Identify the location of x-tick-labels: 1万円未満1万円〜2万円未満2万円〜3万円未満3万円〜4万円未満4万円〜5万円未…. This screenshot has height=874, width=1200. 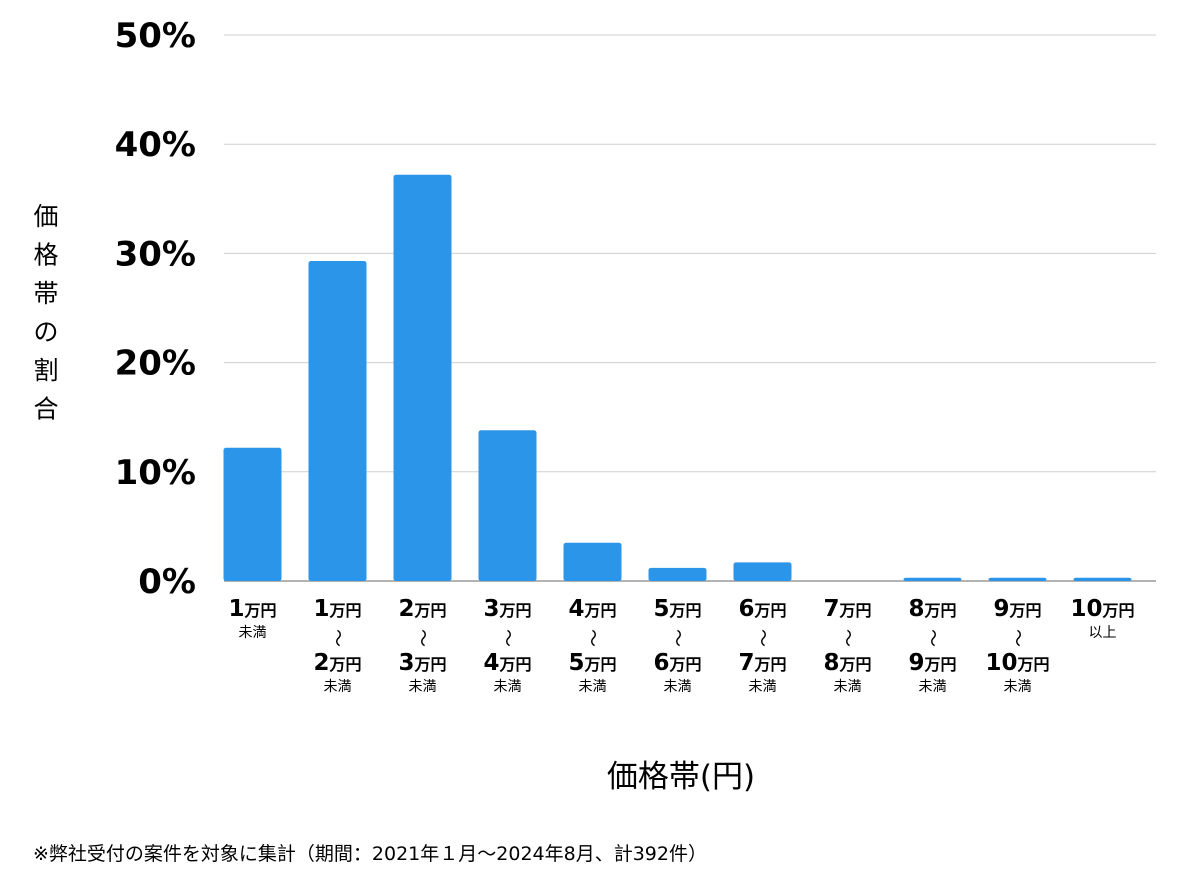
(681, 645).